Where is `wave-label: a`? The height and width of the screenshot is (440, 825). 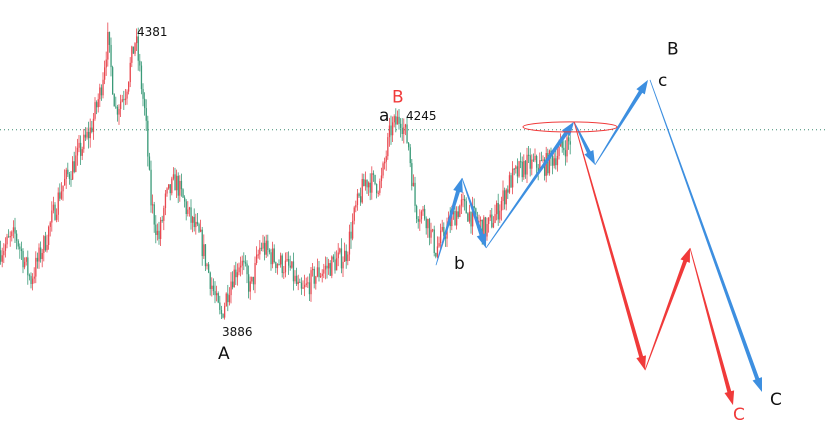 wave-label: a is located at coordinates (384, 116).